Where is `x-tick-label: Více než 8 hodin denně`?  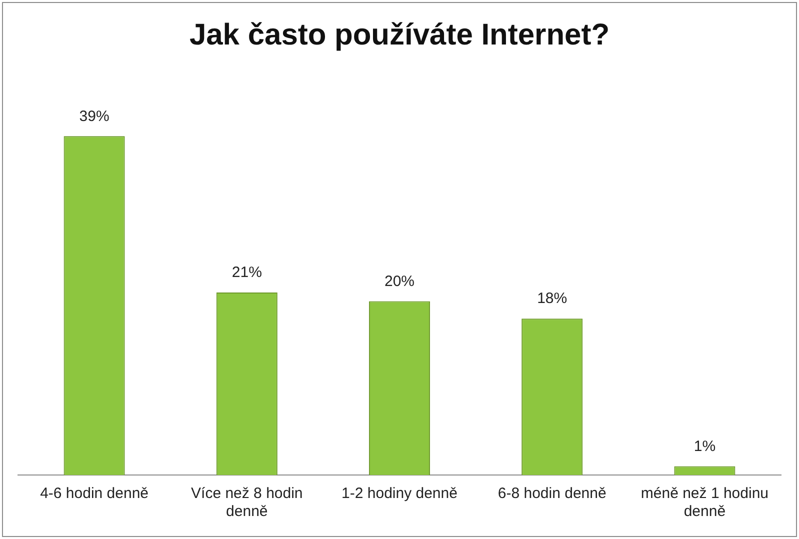
x-tick-label: Více než 8 hodin denně is located at coordinates (247, 502).